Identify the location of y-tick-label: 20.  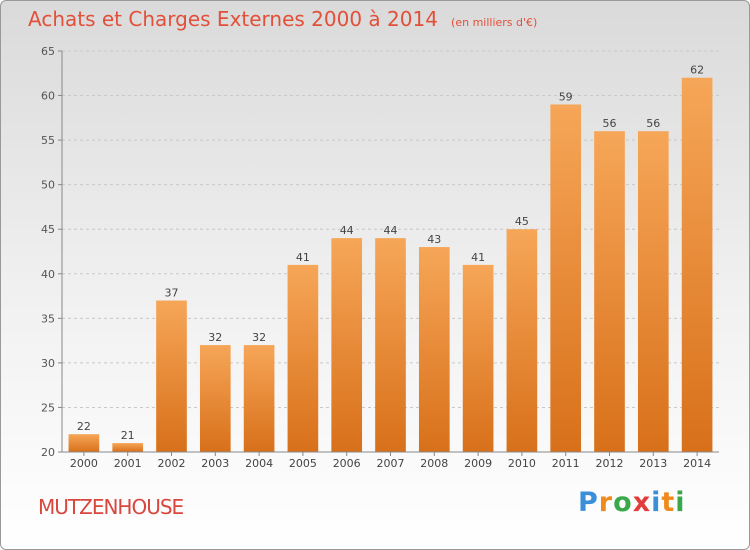
(48, 452).